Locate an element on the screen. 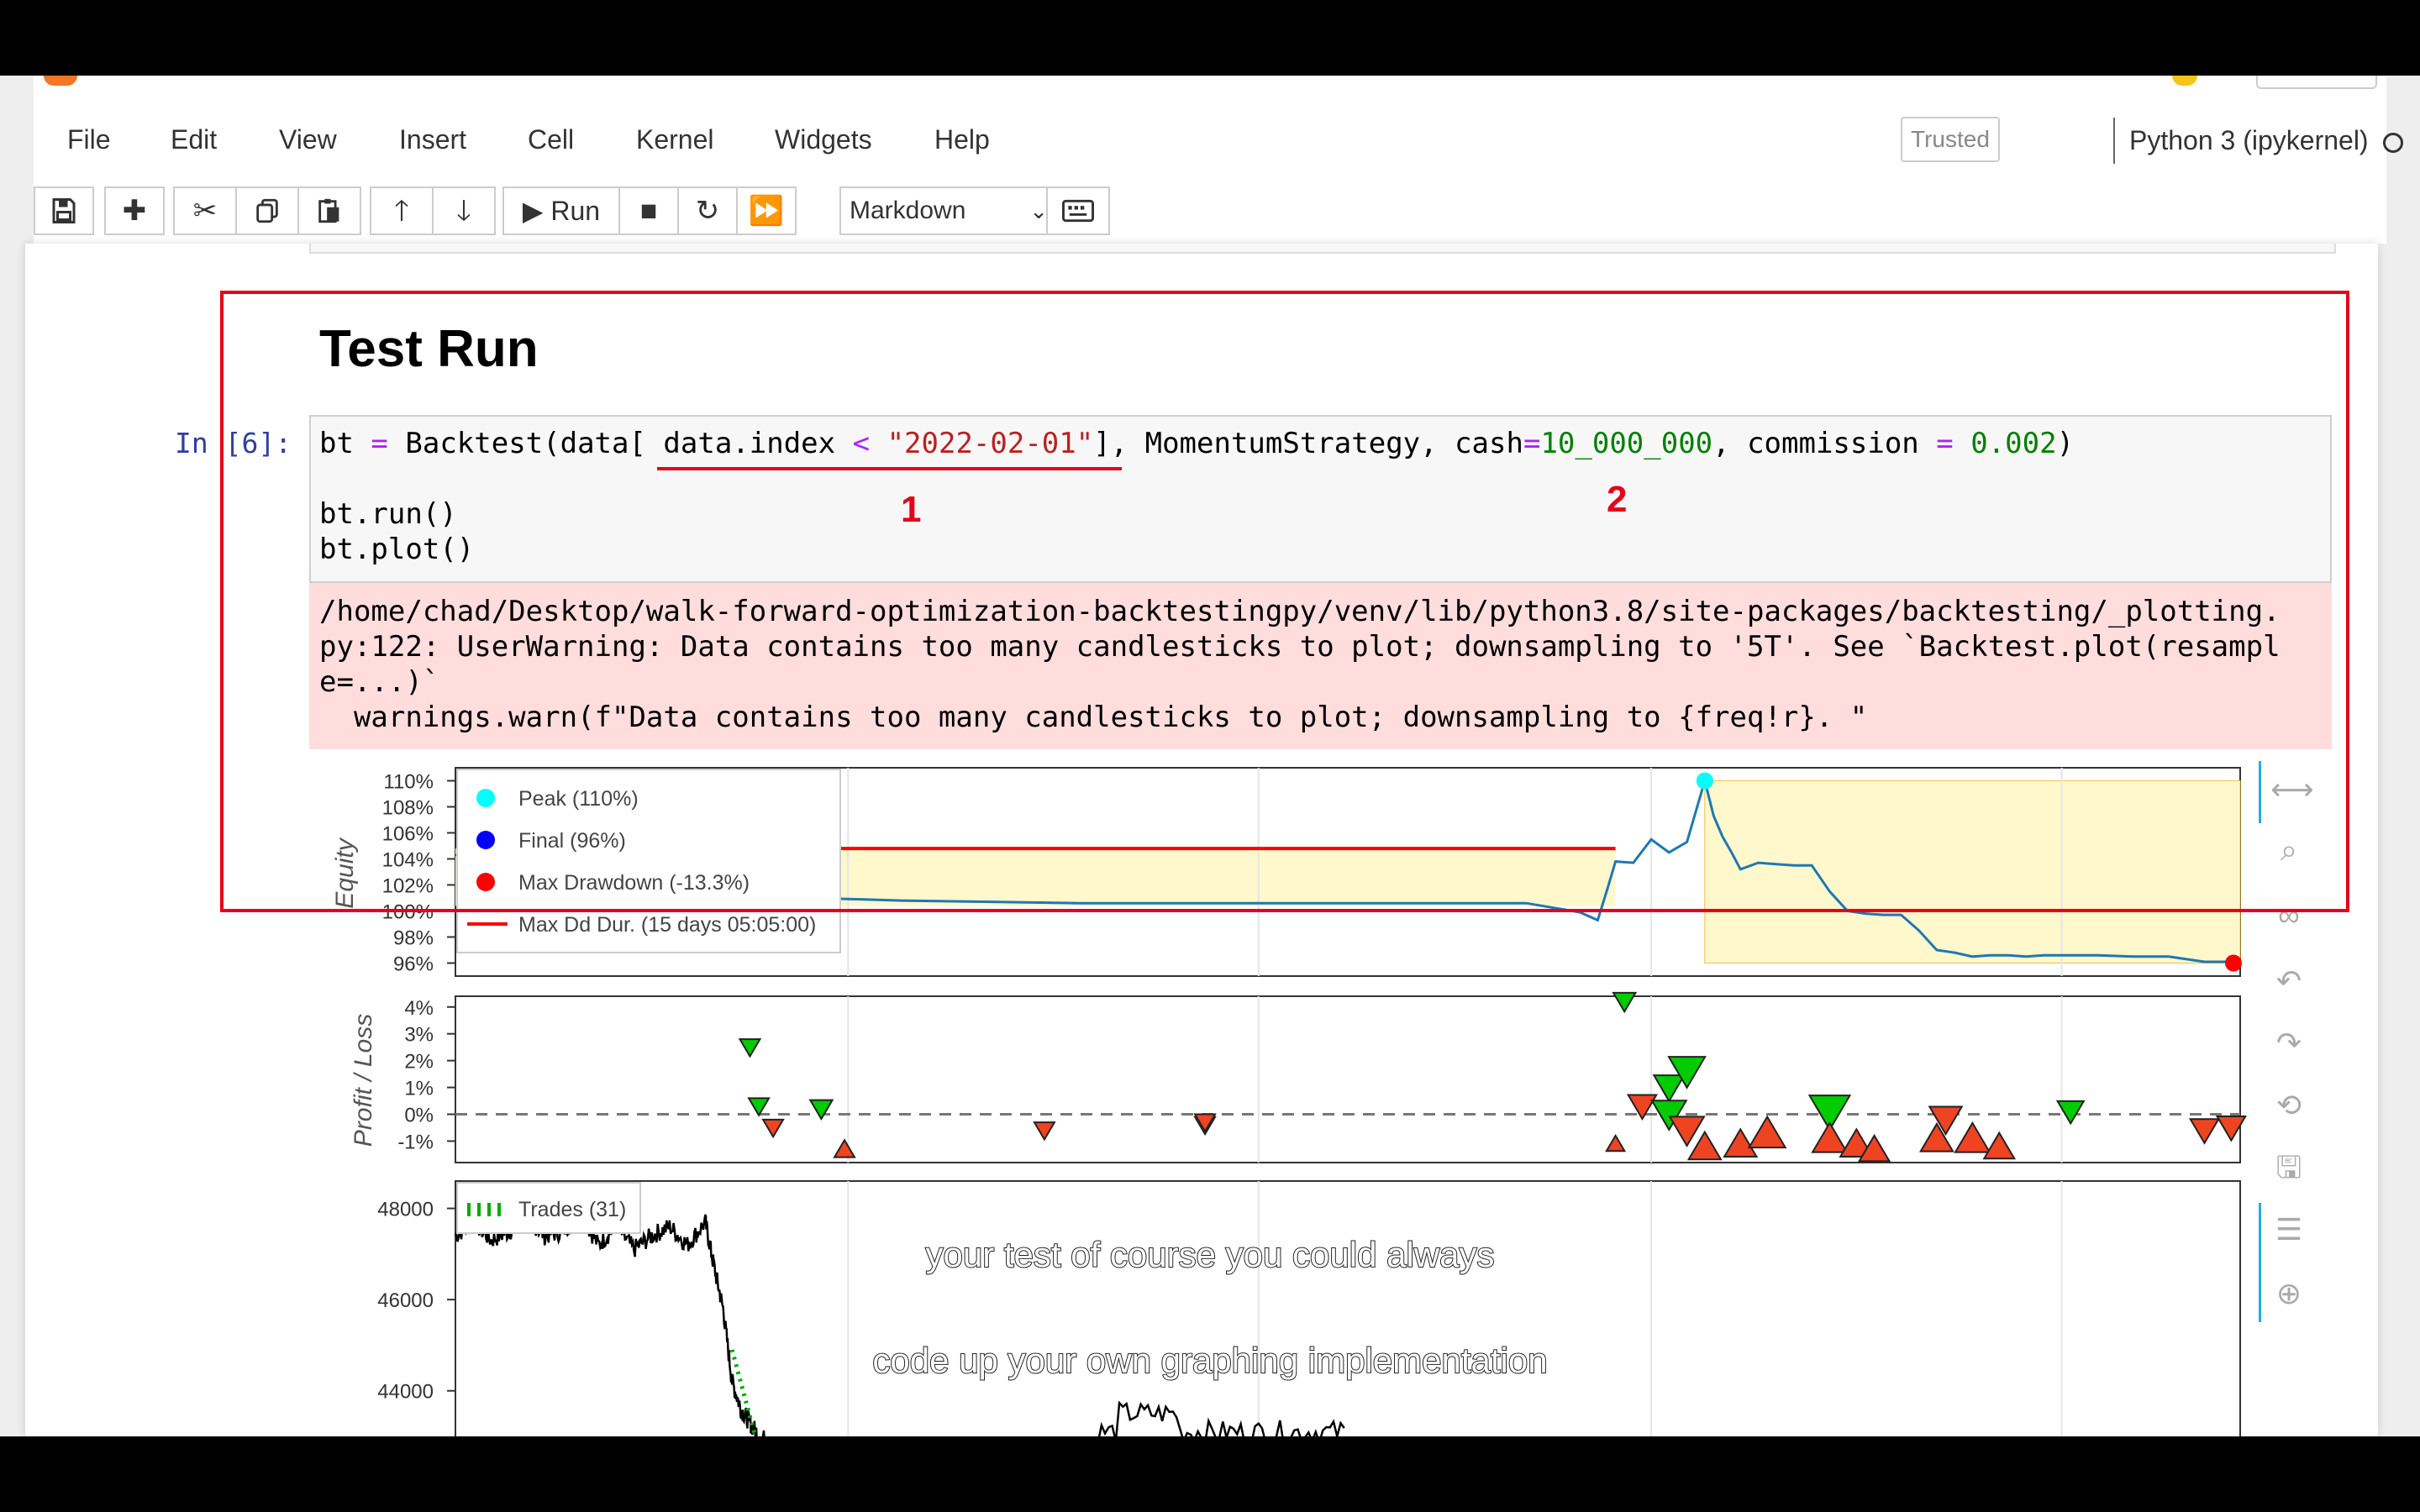  menu-widgets: Widgets is located at coordinates (824, 139).